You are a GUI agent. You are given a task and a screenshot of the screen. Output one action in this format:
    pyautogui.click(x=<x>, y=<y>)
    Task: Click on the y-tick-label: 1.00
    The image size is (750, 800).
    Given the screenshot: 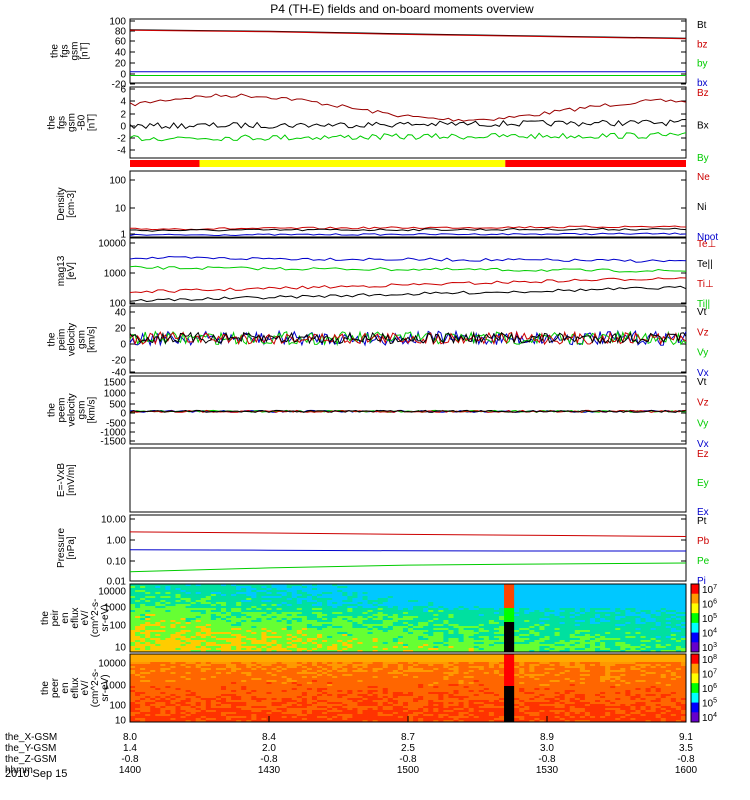 What is the action you would take?
    pyautogui.click(x=117, y=541)
    